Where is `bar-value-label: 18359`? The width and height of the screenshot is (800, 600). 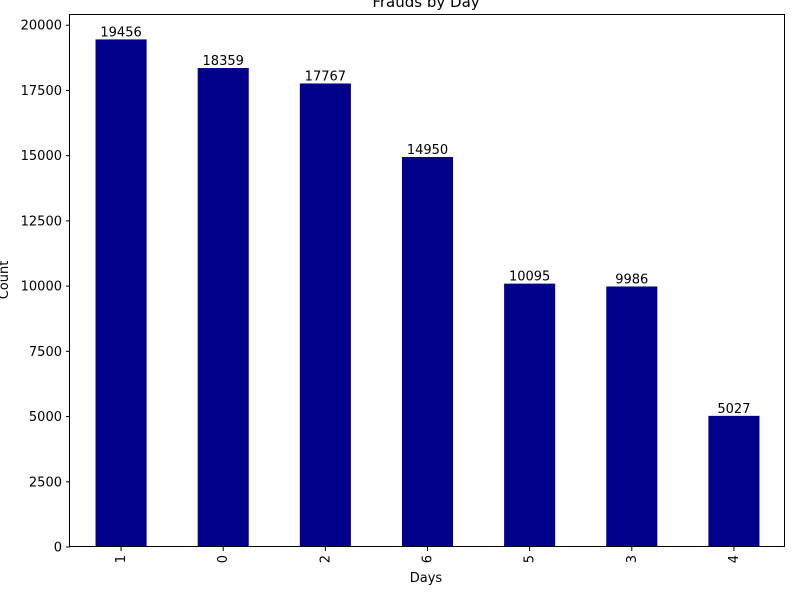 bar-value-label: 18359 is located at coordinates (223, 61).